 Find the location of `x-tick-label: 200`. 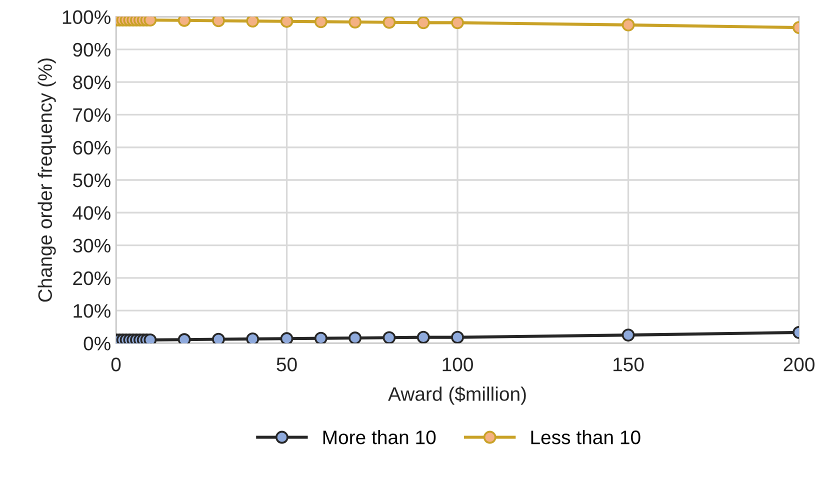

x-tick-label: 200 is located at coordinates (799, 365).